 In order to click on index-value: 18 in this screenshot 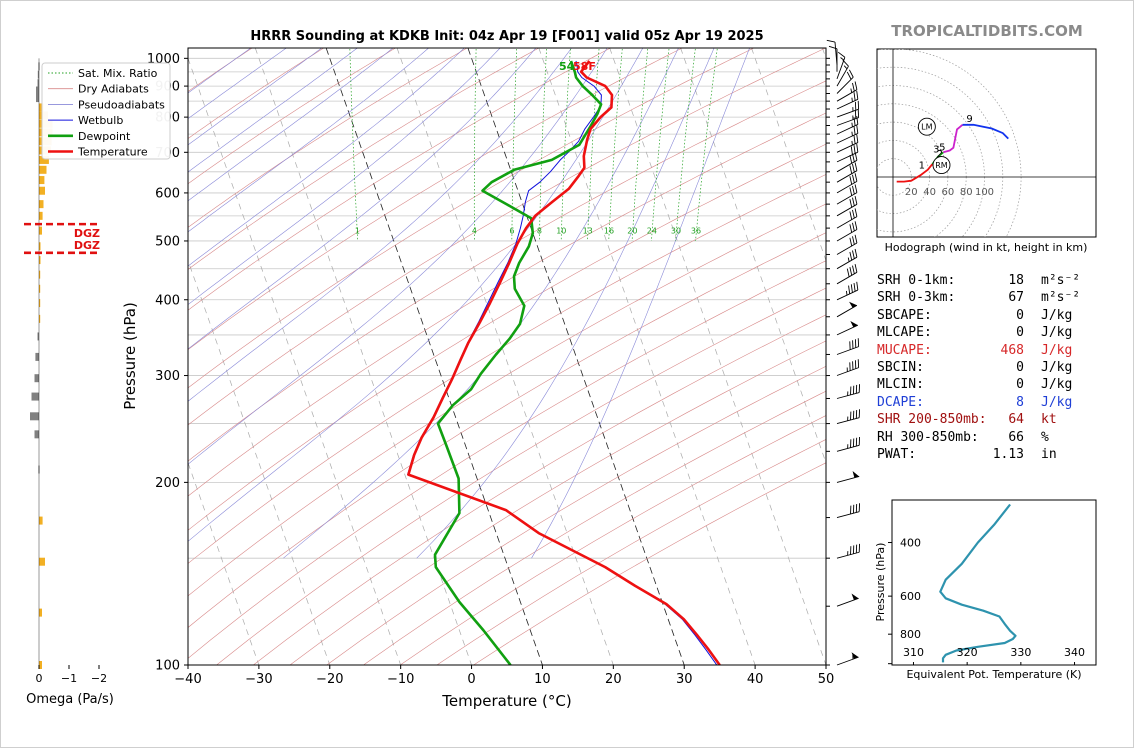, I will do `click(1016, 280)`.